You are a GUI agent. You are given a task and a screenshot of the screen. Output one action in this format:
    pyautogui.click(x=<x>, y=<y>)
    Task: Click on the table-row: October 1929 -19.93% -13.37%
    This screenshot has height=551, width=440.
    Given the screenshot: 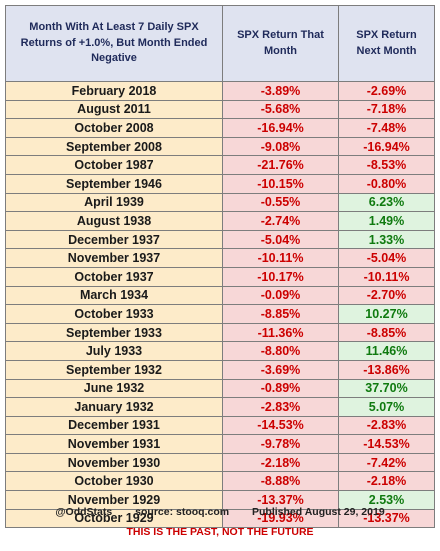 What is the action you would take?
    pyautogui.click(x=220, y=518)
    